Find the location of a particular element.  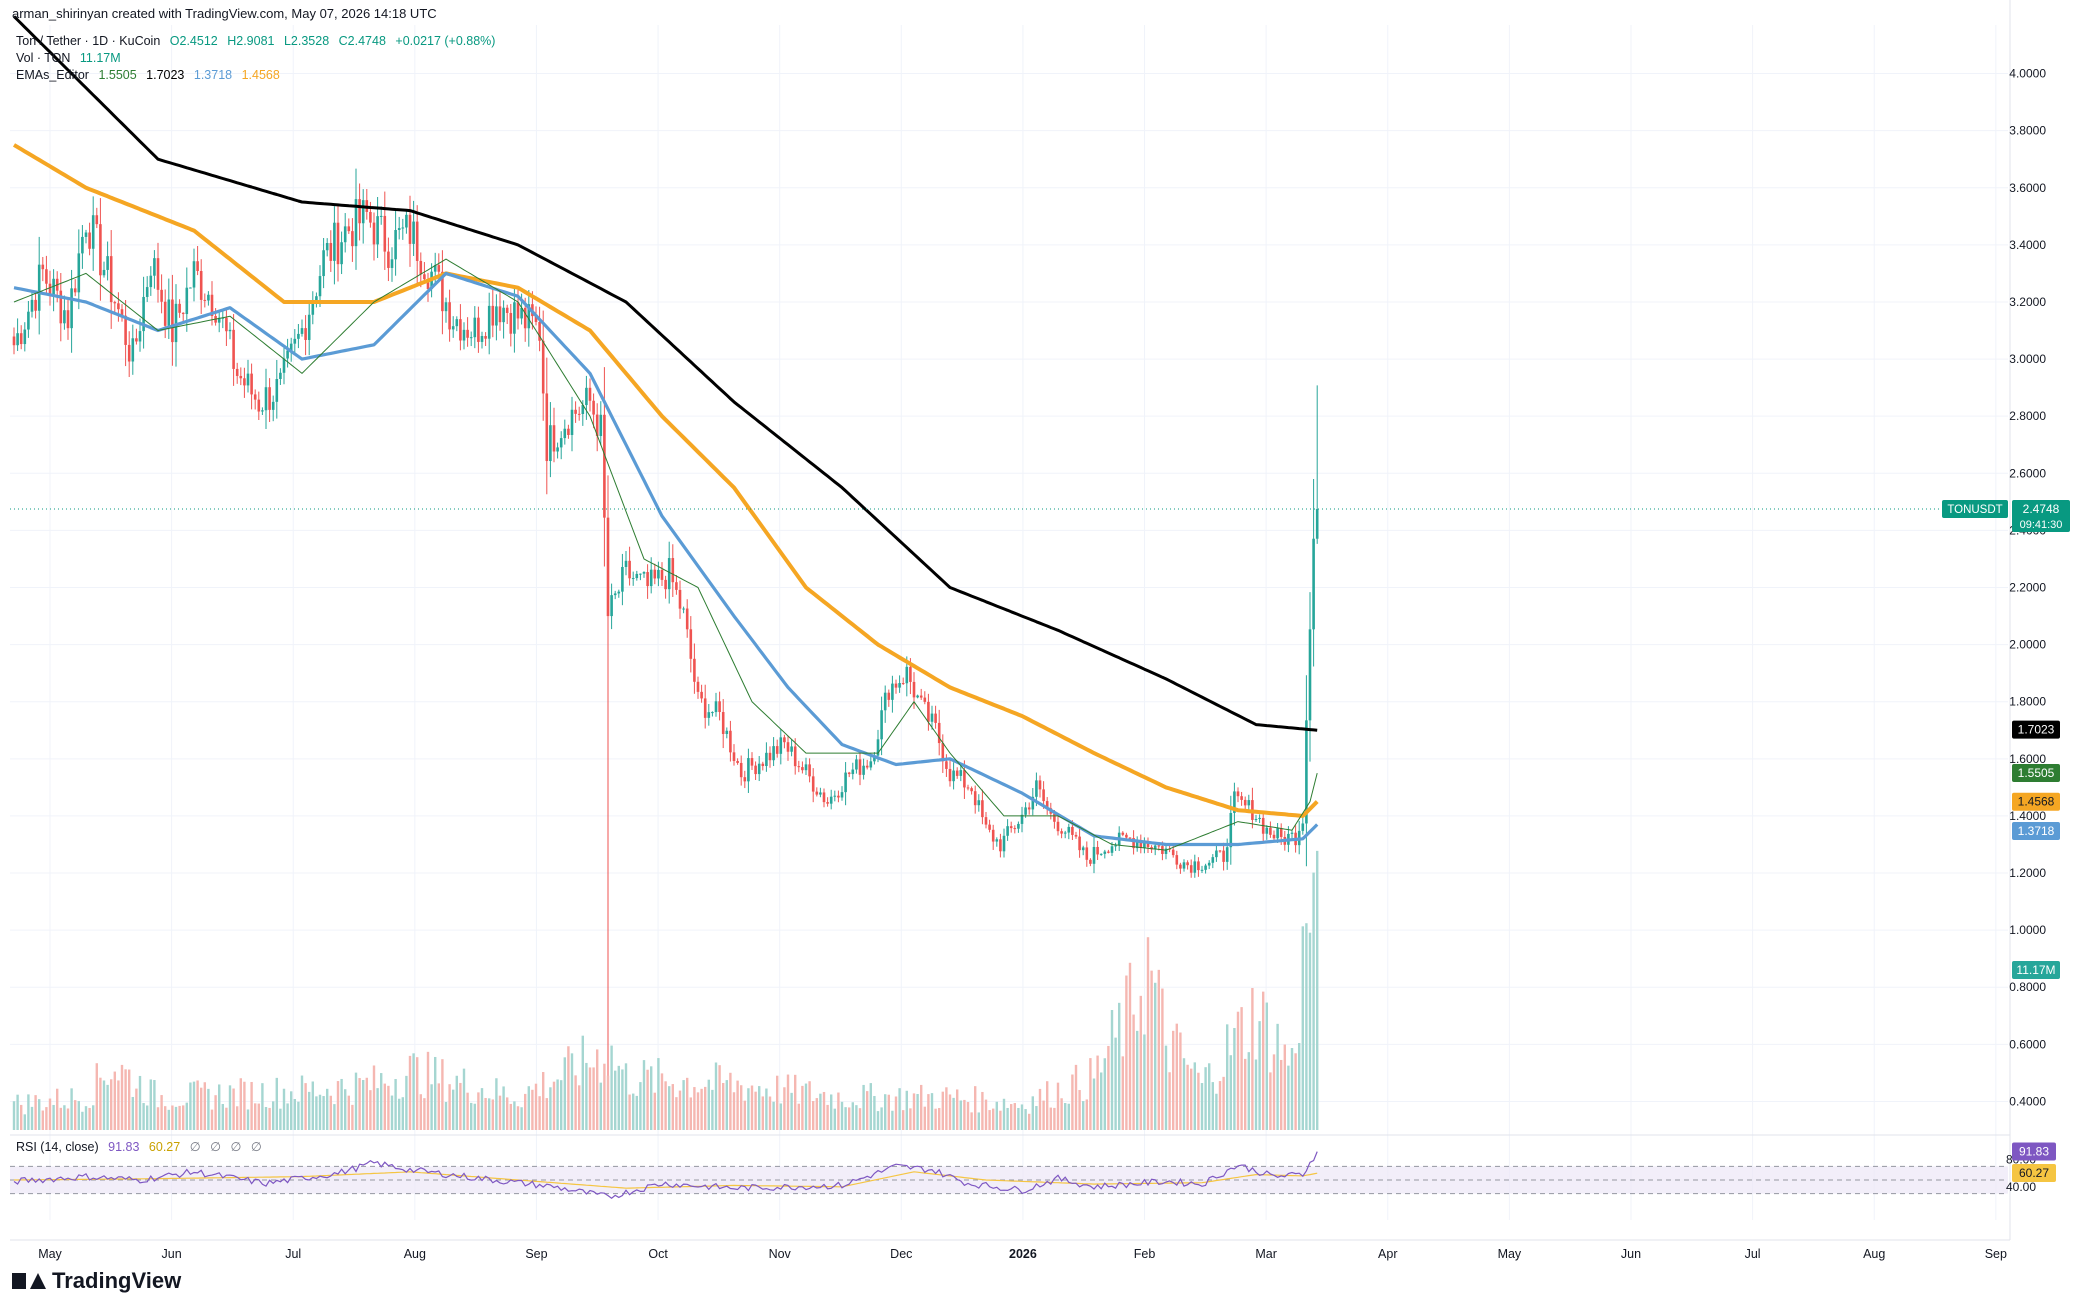

x-tick-label: Sep is located at coordinates (536, 1254).